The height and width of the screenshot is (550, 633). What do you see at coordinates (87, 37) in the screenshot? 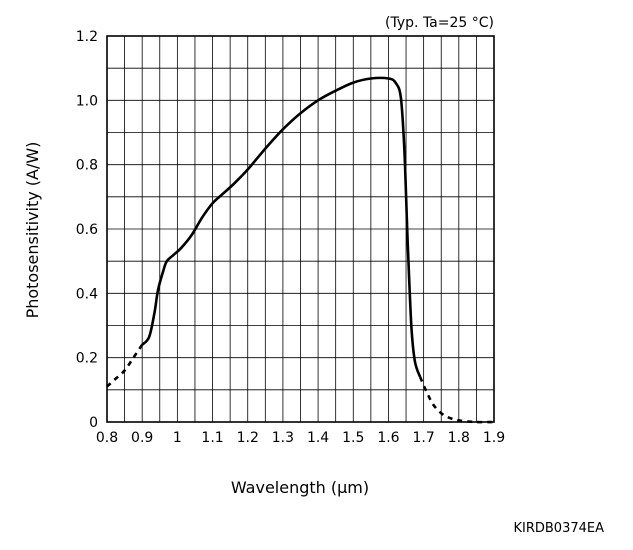
I see `y-tick-label: 1.2` at bounding box center [87, 37].